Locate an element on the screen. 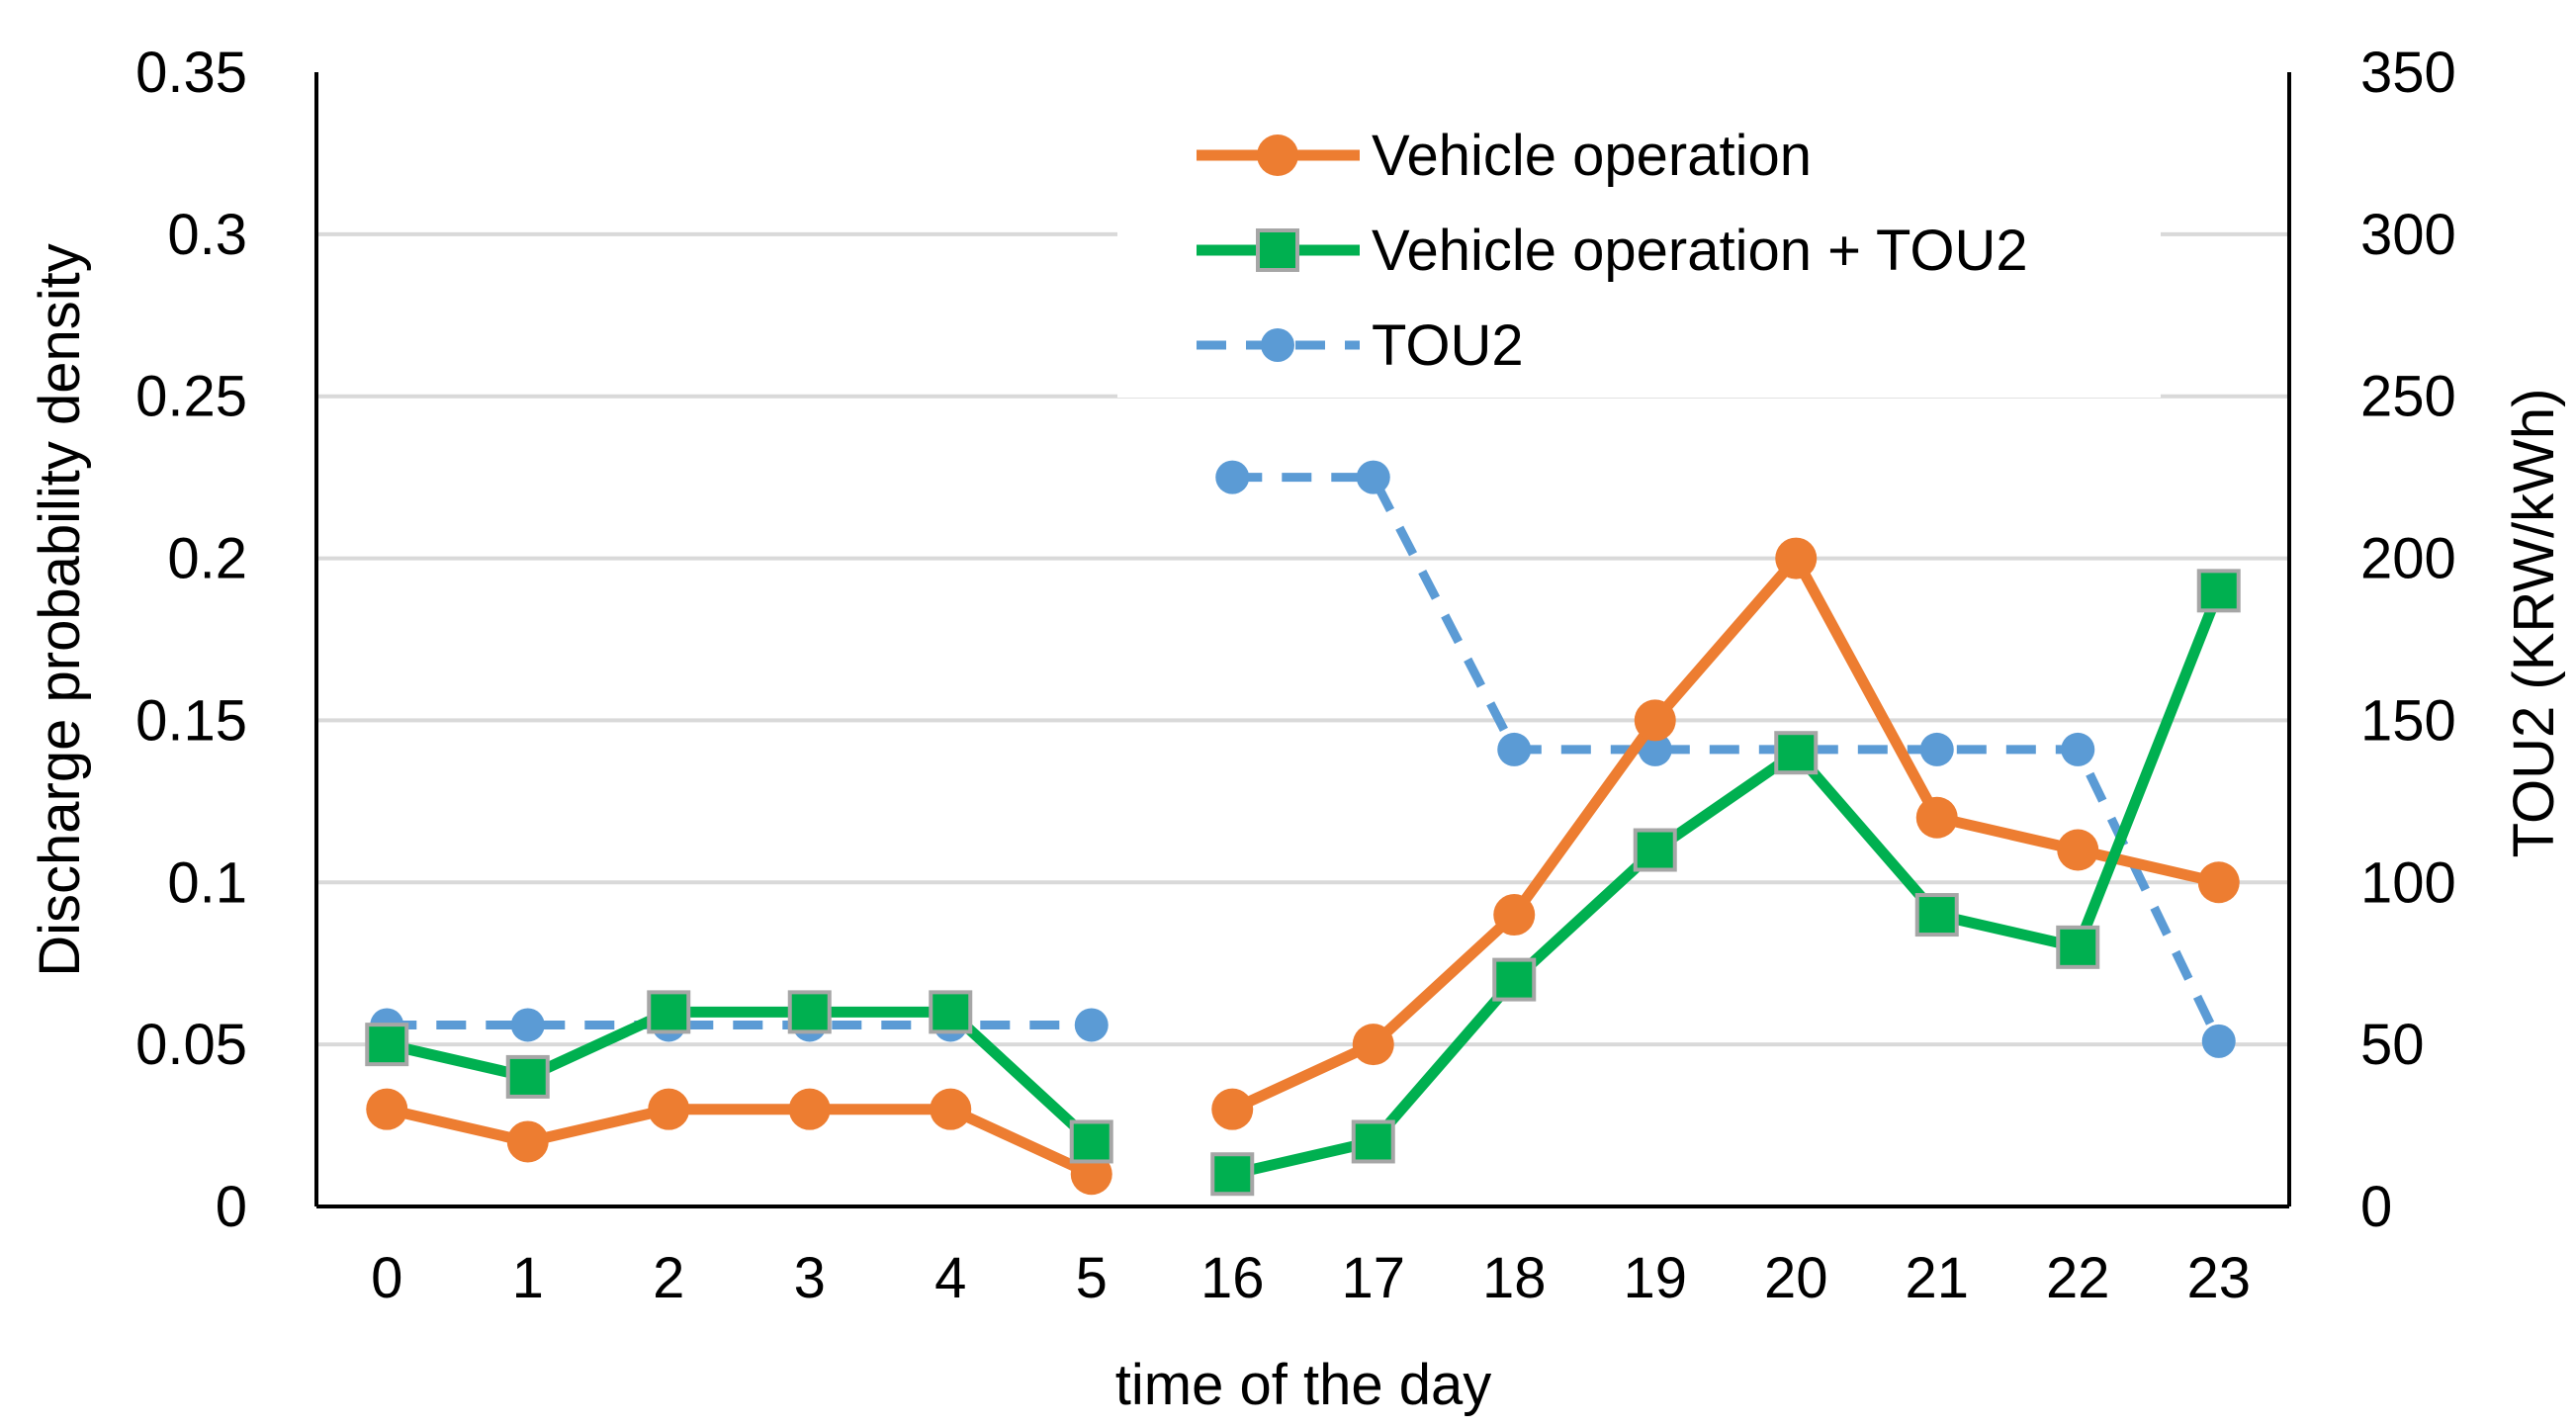 The height and width of the screenshot is (1428, 2576). y-tick-label: 0.3 is located at coordinates (207, 235).